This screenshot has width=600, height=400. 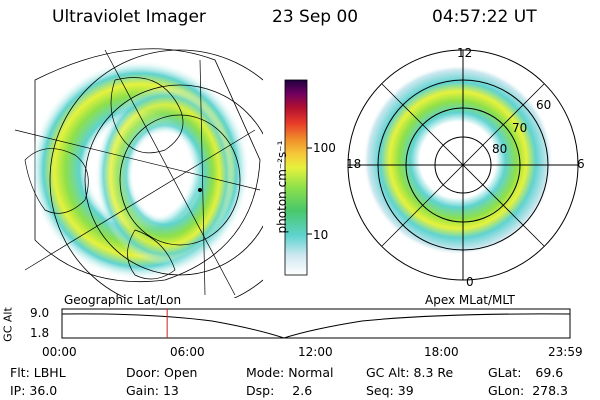 What do you see at coordinates (282, 187) in the screenshot?
I see `colorbar-unit-label: photon cm⁻²s⁻¹` at bounding box center [282, 187].